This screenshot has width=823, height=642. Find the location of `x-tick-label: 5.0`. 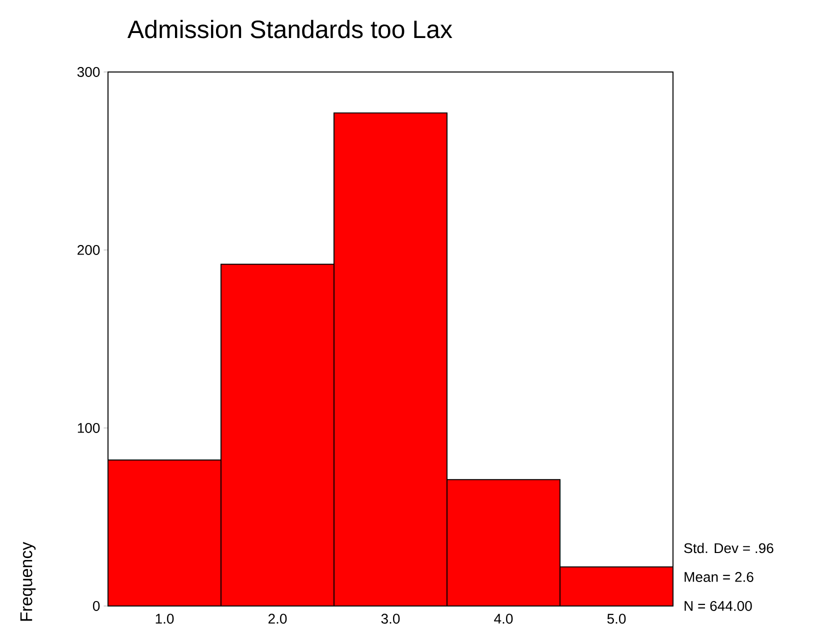

x-tick-label: 5.0 is located at coordinates (616, 619).